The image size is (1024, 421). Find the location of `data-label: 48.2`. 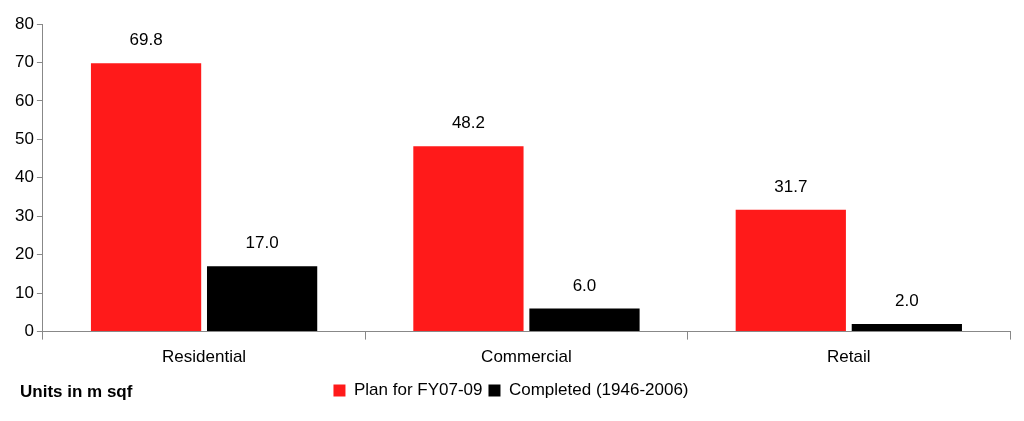

data-label: 48.2 is located at coordinates (468, 123).